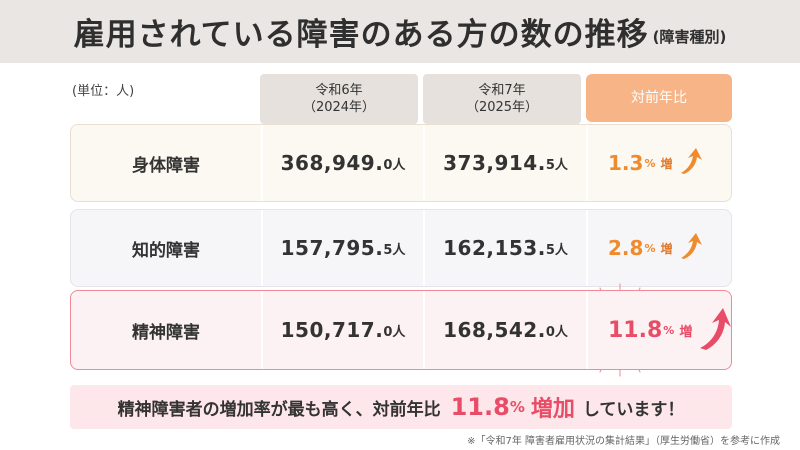 Image resolution: width=800 pixels, height=450 pixels. Describe the element at coordinates (635, 330) in the screenshot. I see `change-value: 11.8` at that location.